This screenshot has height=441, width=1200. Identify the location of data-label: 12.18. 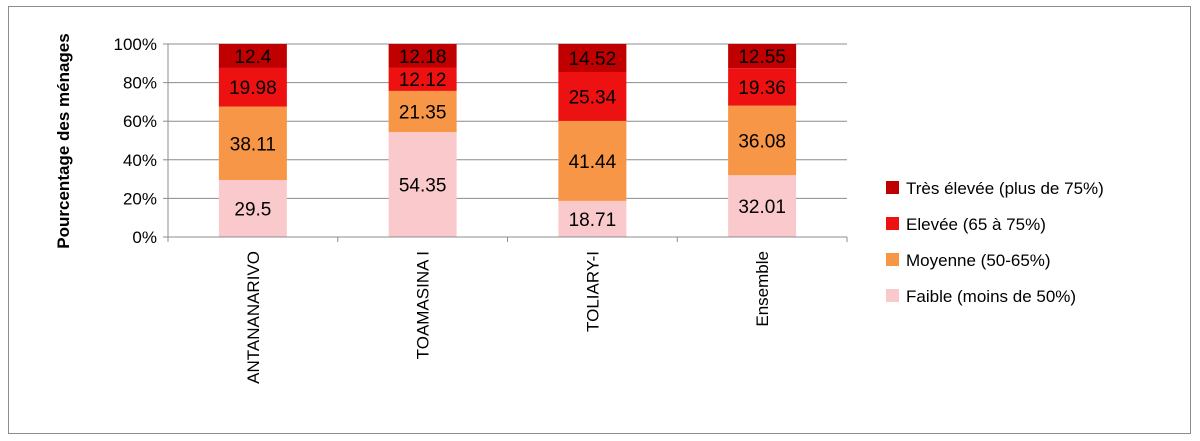
(423, 57).